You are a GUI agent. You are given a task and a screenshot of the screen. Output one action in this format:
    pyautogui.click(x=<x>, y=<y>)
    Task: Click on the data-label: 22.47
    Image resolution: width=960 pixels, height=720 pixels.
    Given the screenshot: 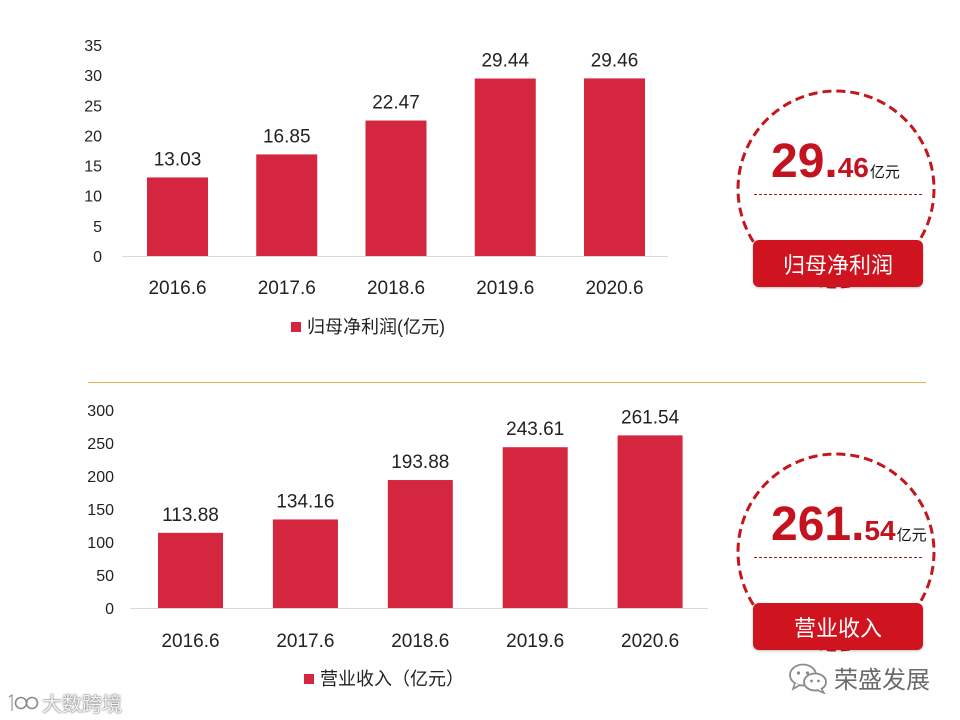 What is the action you would take?
    pyautogui.click(x=396, y=103)
    